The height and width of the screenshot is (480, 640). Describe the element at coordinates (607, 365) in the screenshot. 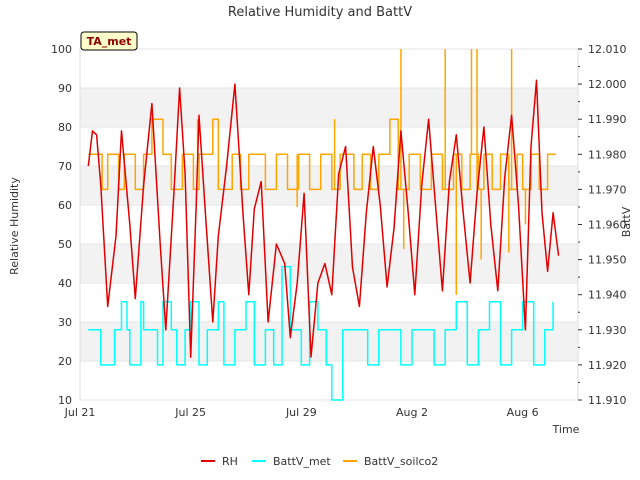

I see `right-tick-label: 11.920` at that location.